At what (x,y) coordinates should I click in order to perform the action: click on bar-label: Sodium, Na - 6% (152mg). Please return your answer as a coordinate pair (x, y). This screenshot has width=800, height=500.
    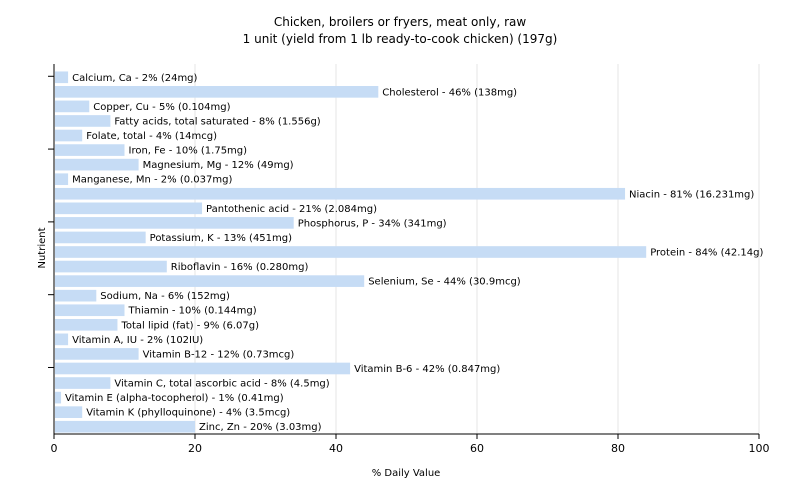
    Looking at the image, I should click on (165, 296).